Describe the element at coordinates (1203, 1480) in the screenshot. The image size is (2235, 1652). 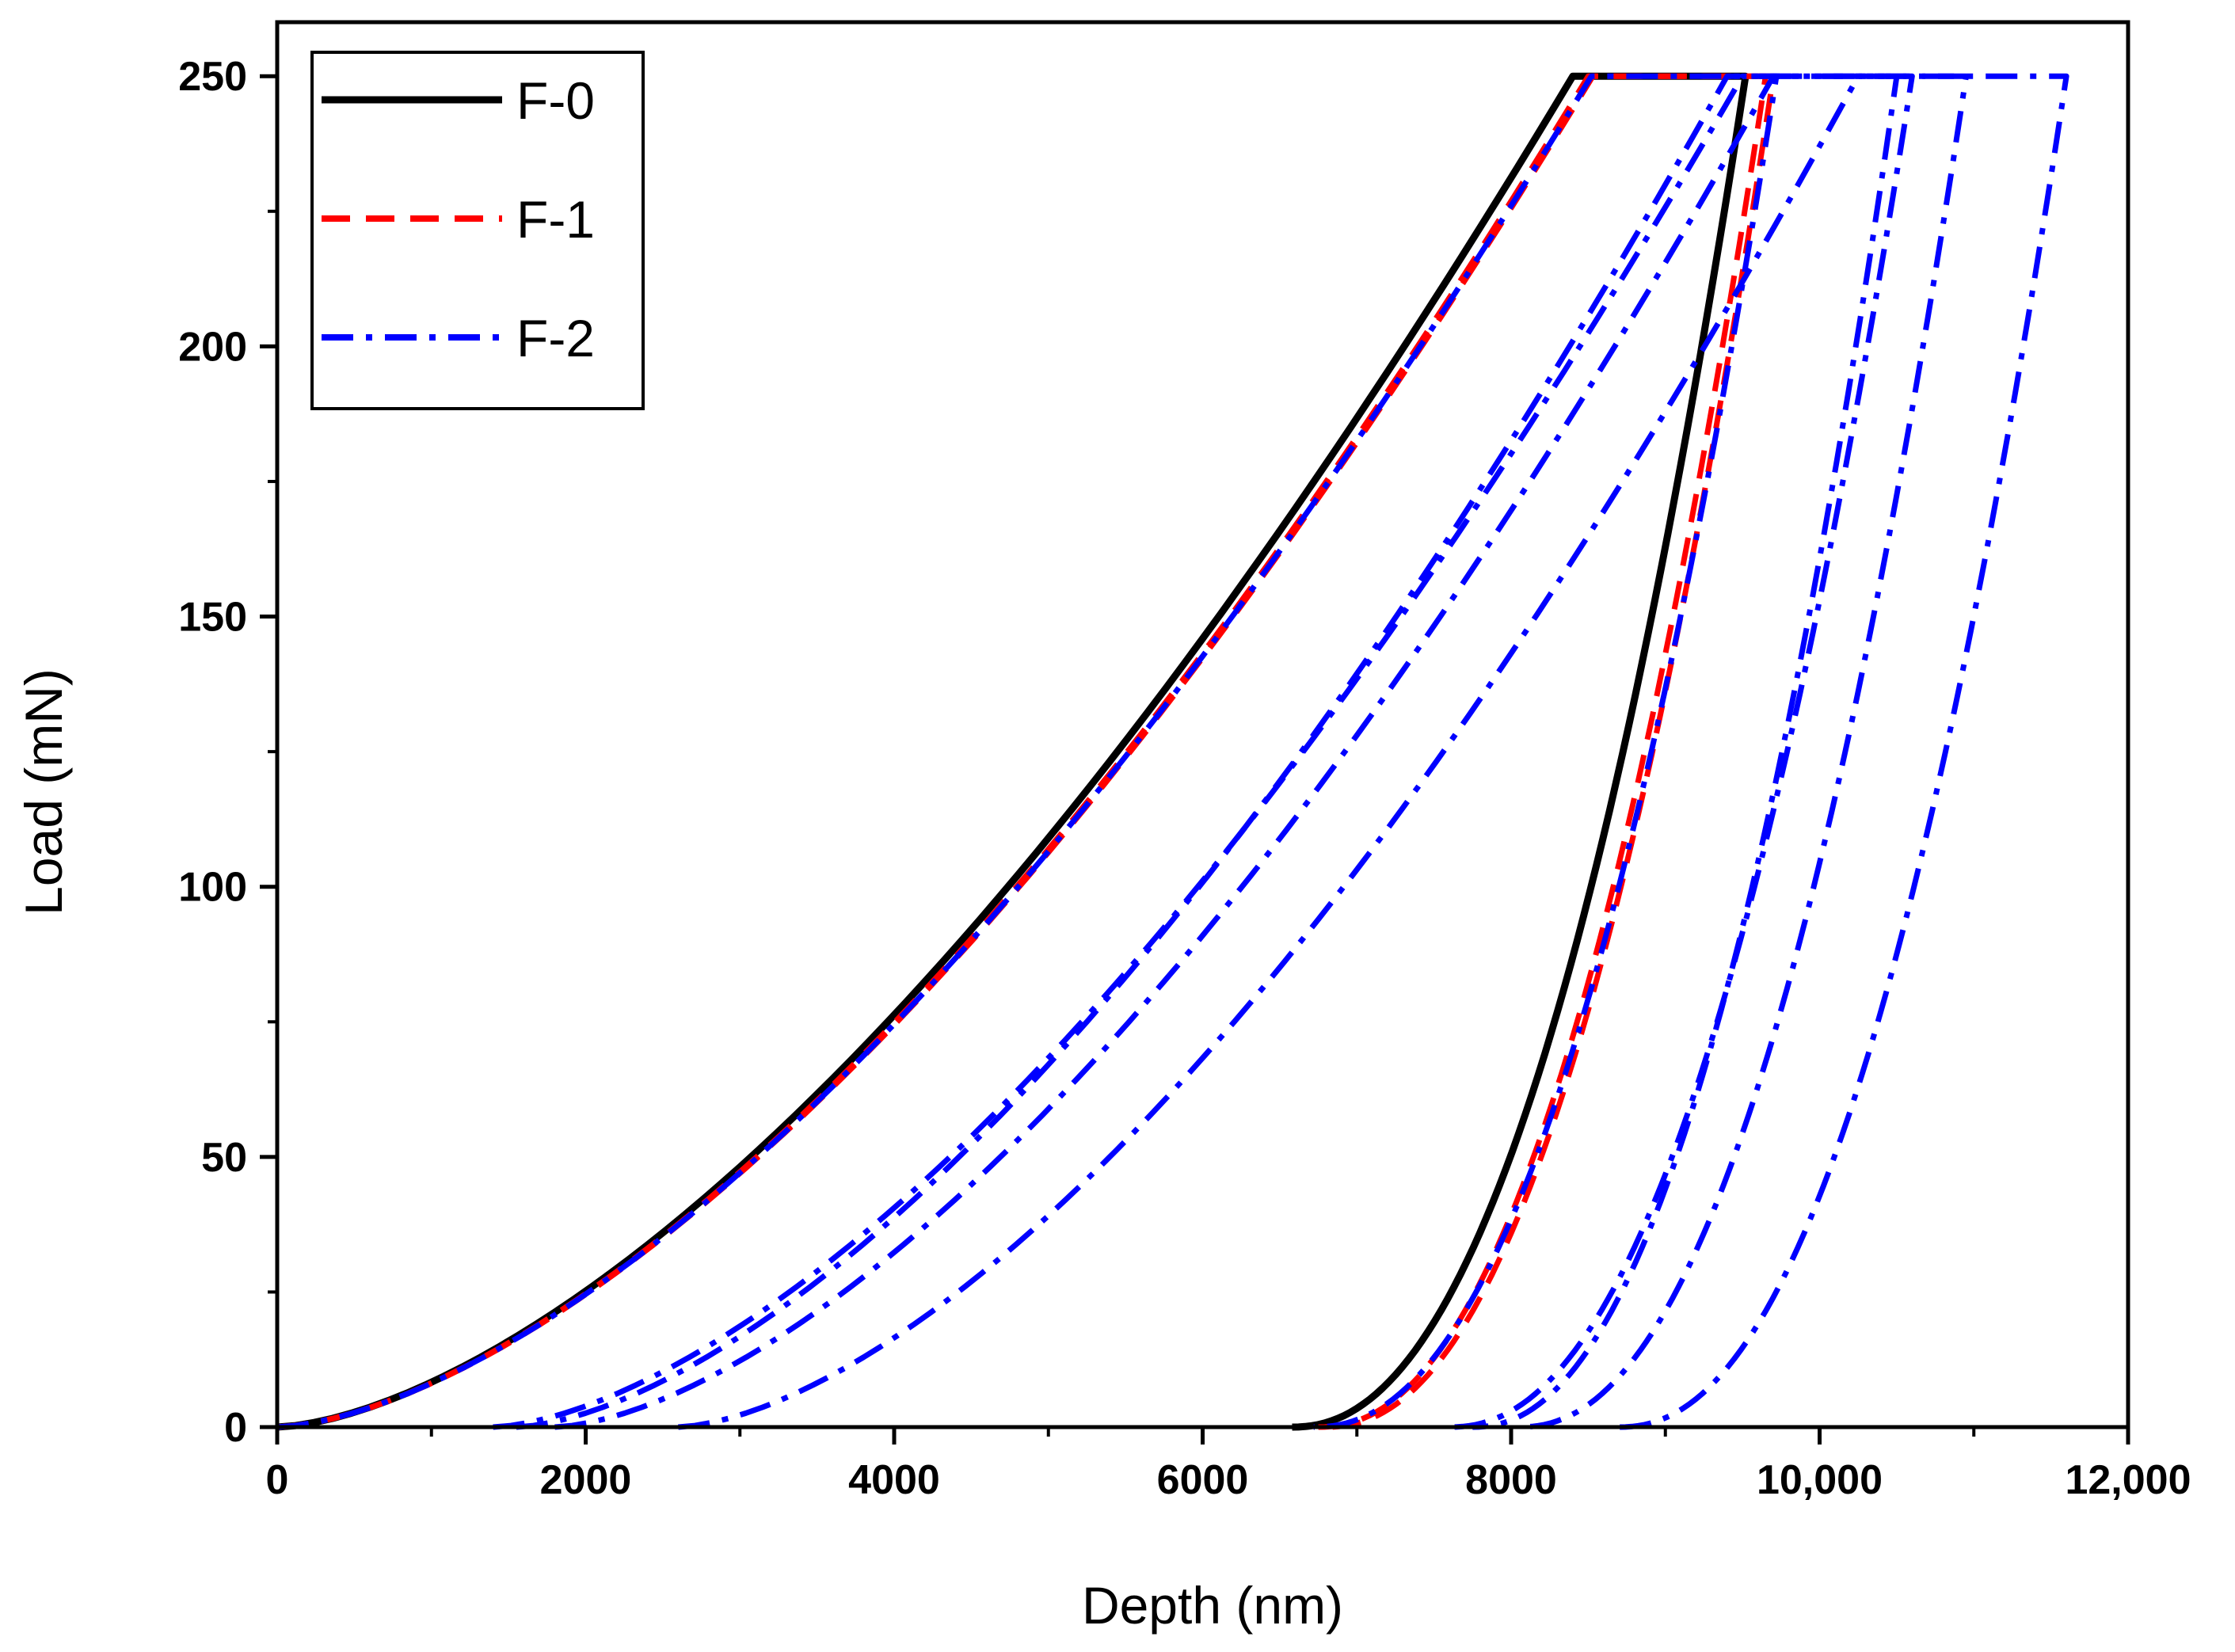
I see `x-tick-label: 6000` at that location.